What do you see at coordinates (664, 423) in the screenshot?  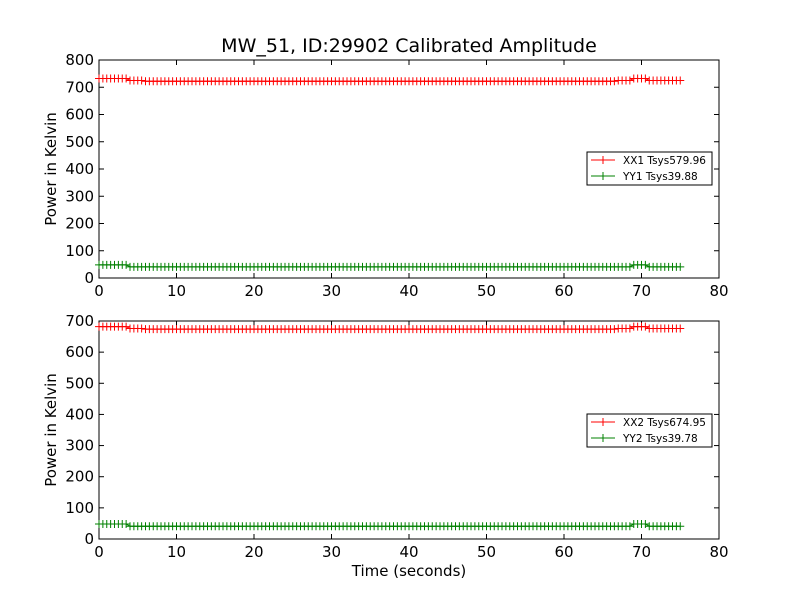 I see `legend-label: XX2 Tsys674.95` at bounding box center [664, 423].